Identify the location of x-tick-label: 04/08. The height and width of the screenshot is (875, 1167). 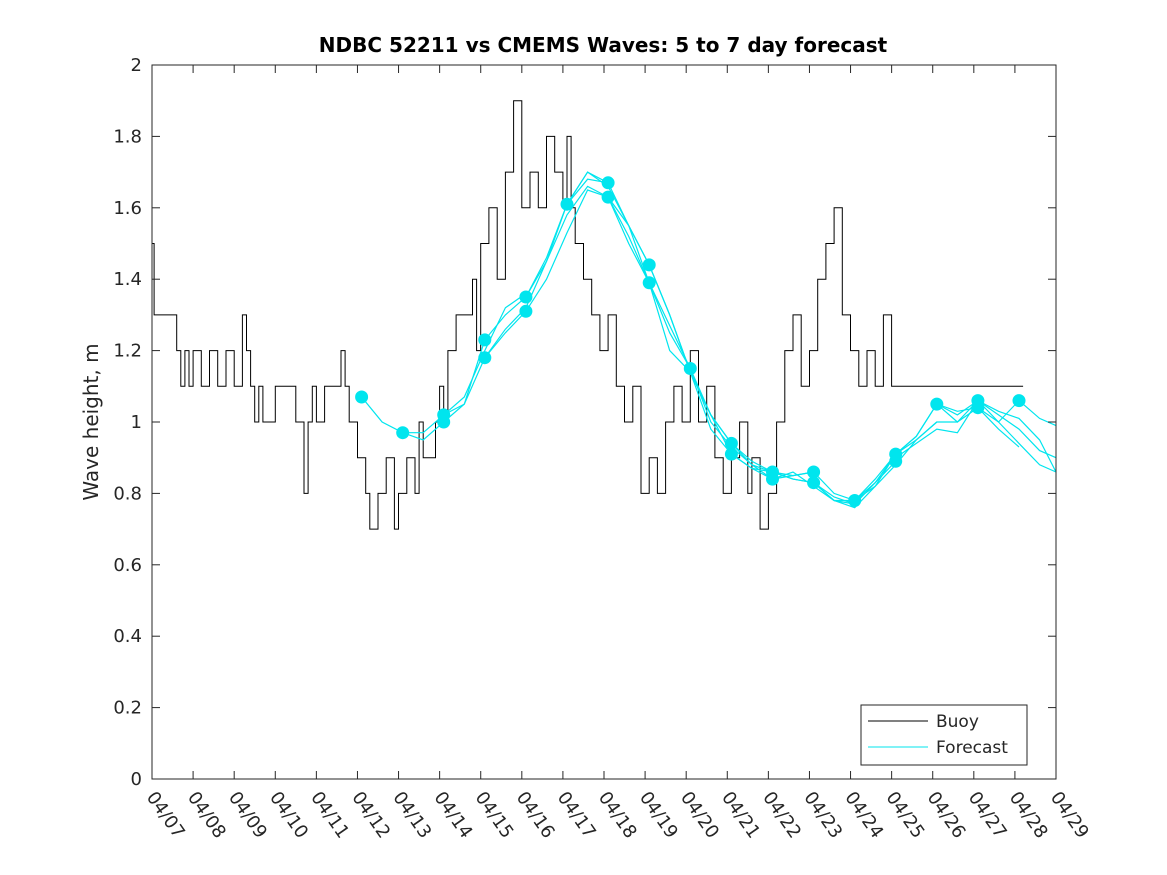
(206, 815).